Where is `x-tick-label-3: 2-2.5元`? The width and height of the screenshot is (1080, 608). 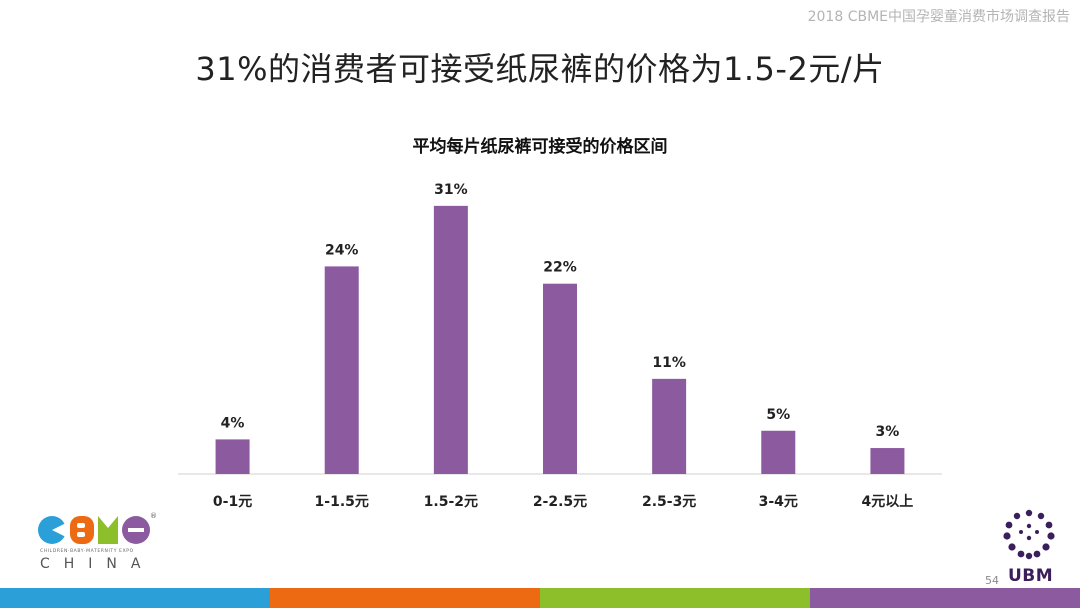
x-tick-label-3: 2-2.5元 is located at coordinates (560, 502).